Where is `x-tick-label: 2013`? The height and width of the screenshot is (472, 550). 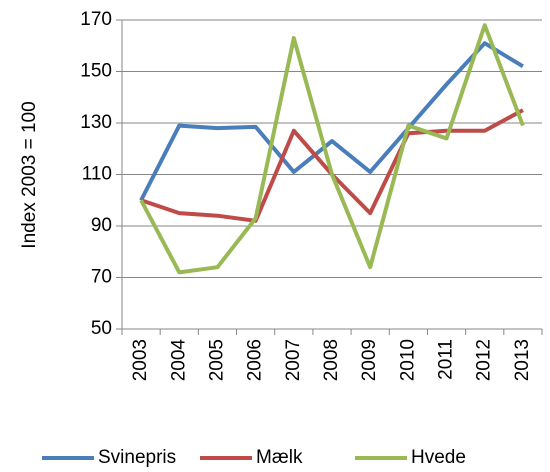 x-tick-label: 2013 is located at coordinates (522, 360).